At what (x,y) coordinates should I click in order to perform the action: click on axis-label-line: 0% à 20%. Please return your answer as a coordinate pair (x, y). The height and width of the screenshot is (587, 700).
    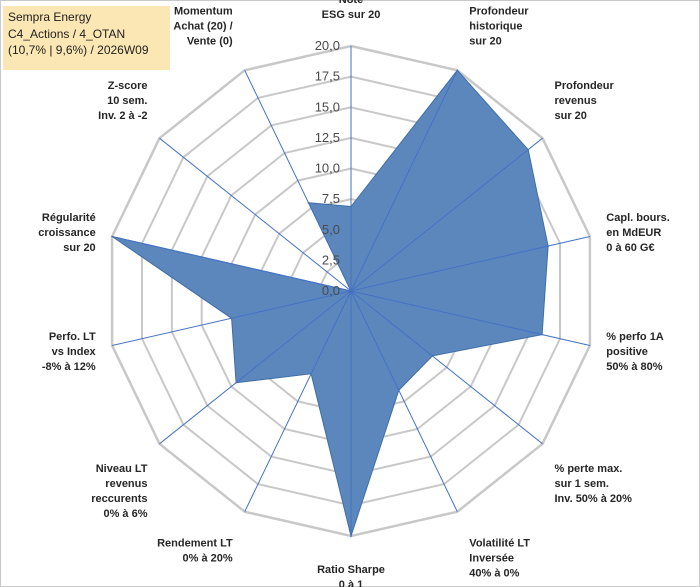
    Looking at the image, I should click on (208, 559).